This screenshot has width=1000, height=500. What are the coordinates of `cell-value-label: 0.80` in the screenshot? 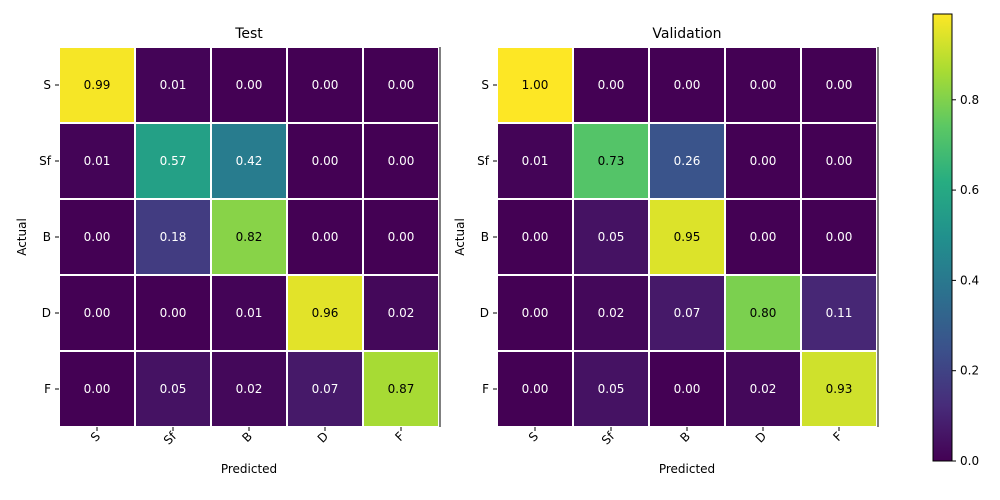 It's located at (763, 313).